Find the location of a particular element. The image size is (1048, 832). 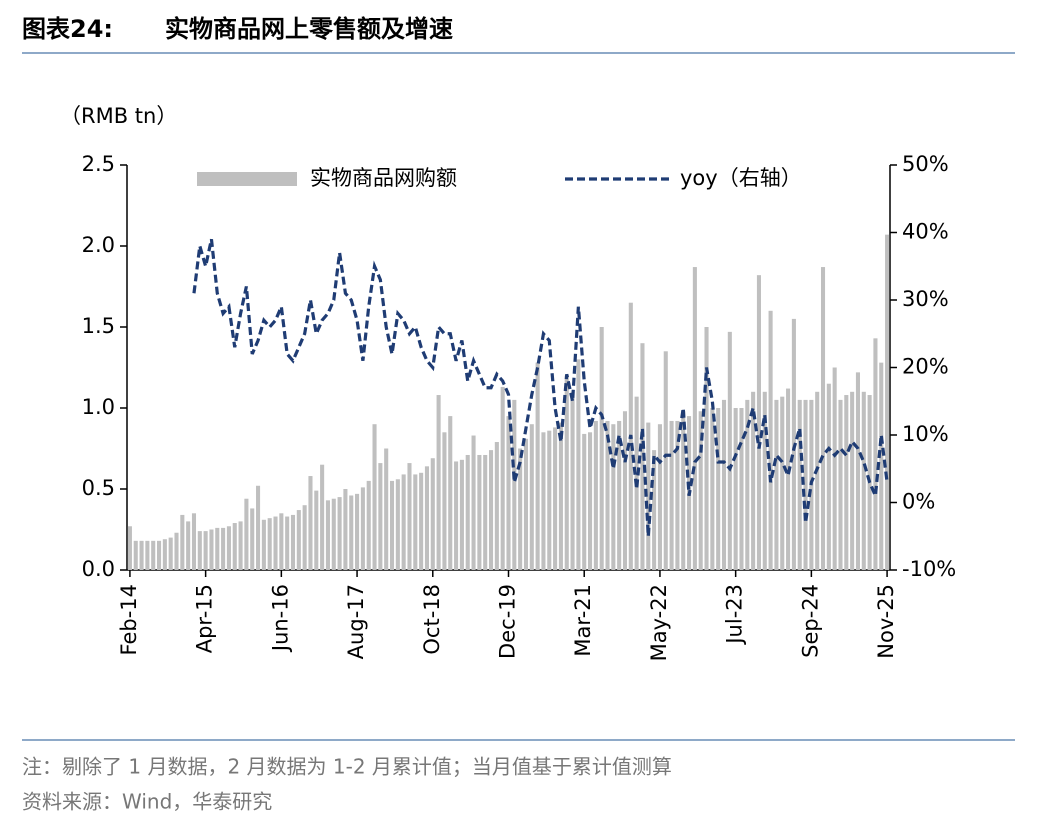

x-tick-label: Jun-16 is located at coordinates (280, 618).